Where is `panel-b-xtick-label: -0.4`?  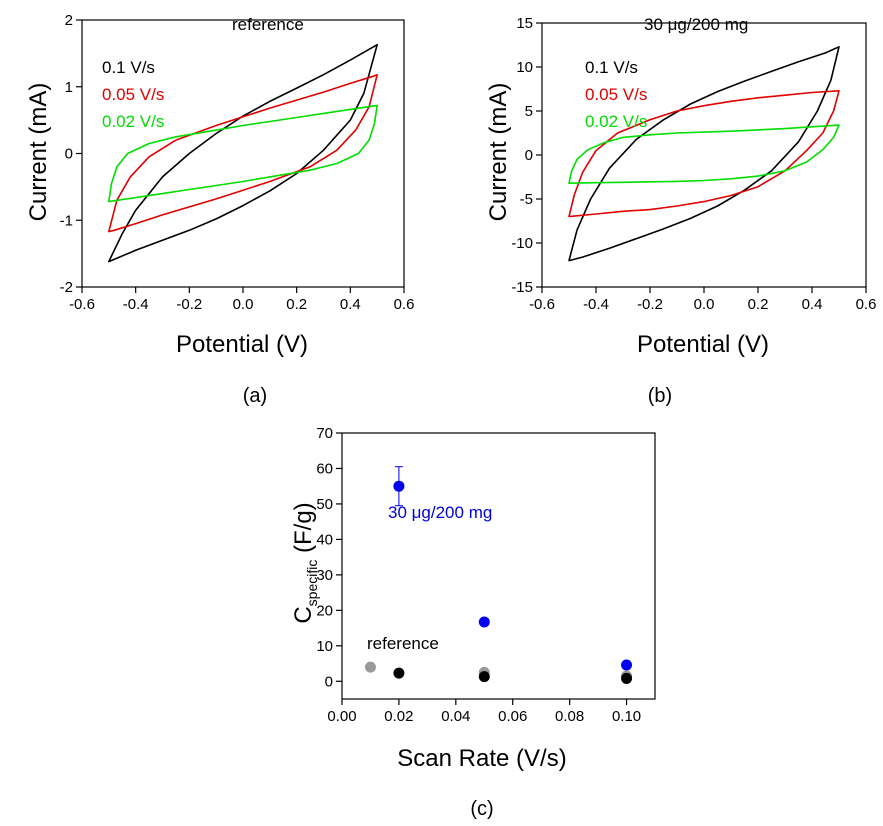
panel-b-xtick-label: -0.4 is located at coordinates (596, 304).